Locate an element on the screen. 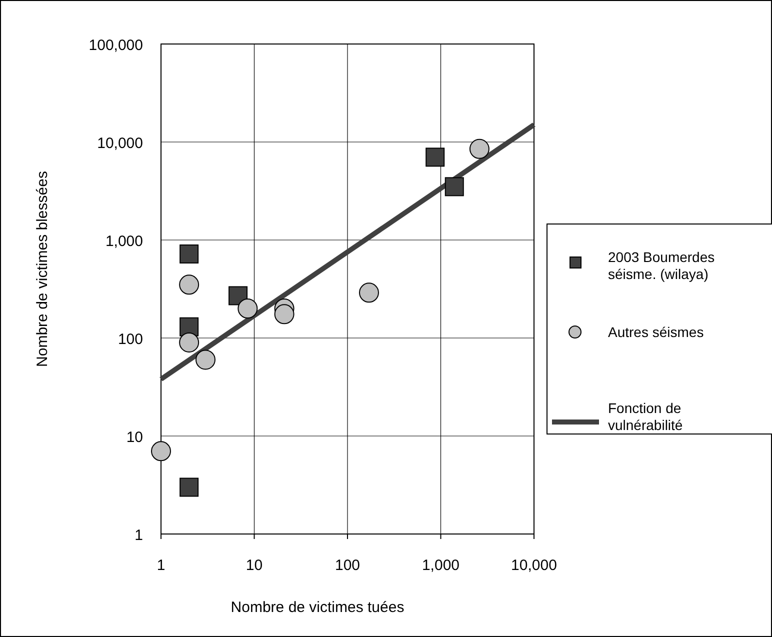  y-tick-label: 100 is located at coordinates (130, 339).